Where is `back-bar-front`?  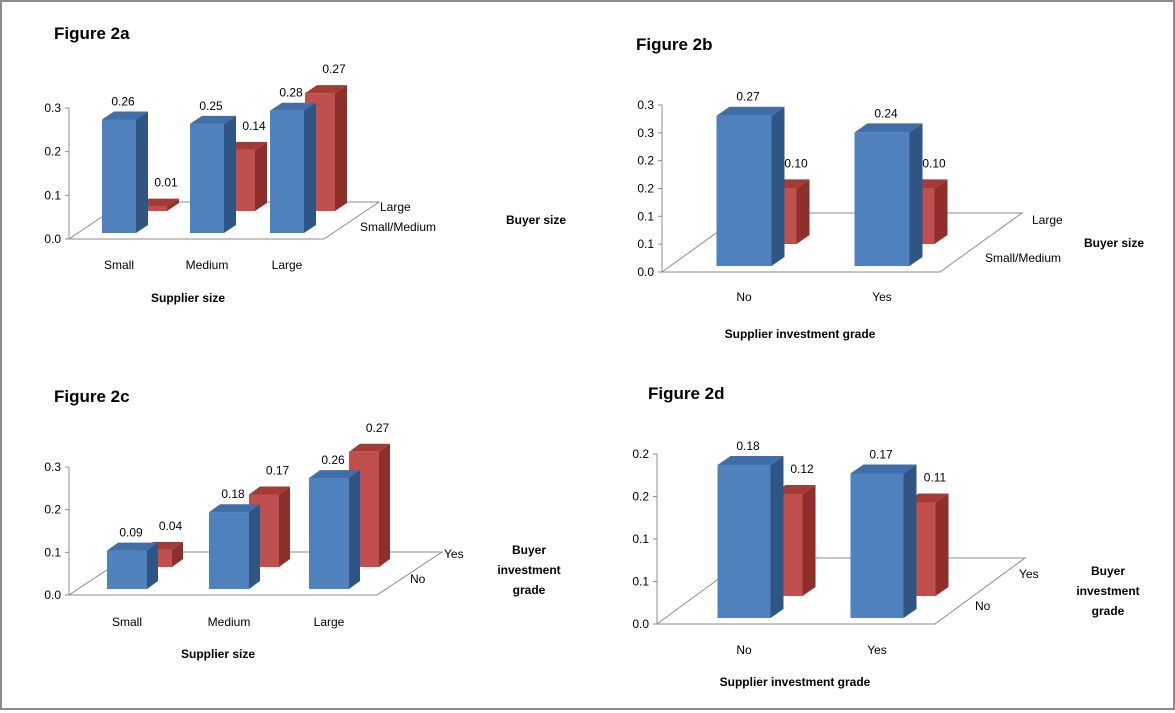 back-bar-front is located at coordinates (152, 208).